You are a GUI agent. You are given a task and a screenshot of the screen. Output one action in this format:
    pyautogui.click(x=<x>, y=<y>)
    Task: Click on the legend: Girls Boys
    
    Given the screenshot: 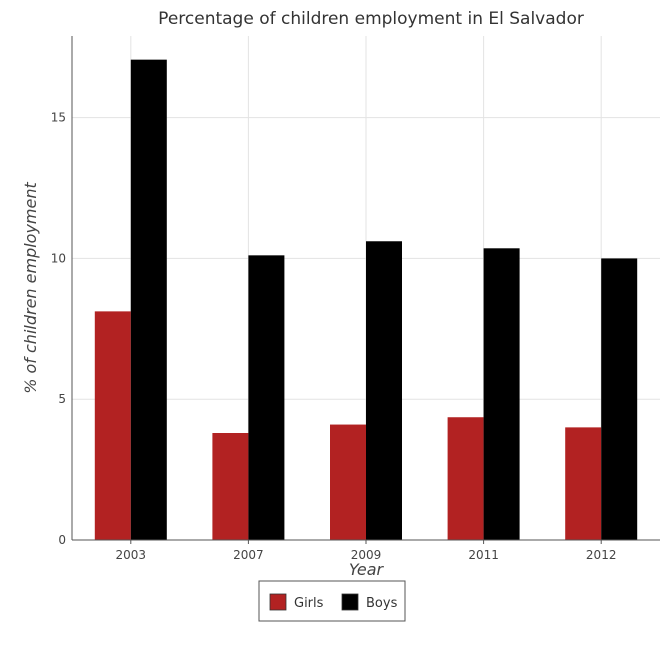 What is the action you would take?
    pyautogui.click(x=332, y=601)
    